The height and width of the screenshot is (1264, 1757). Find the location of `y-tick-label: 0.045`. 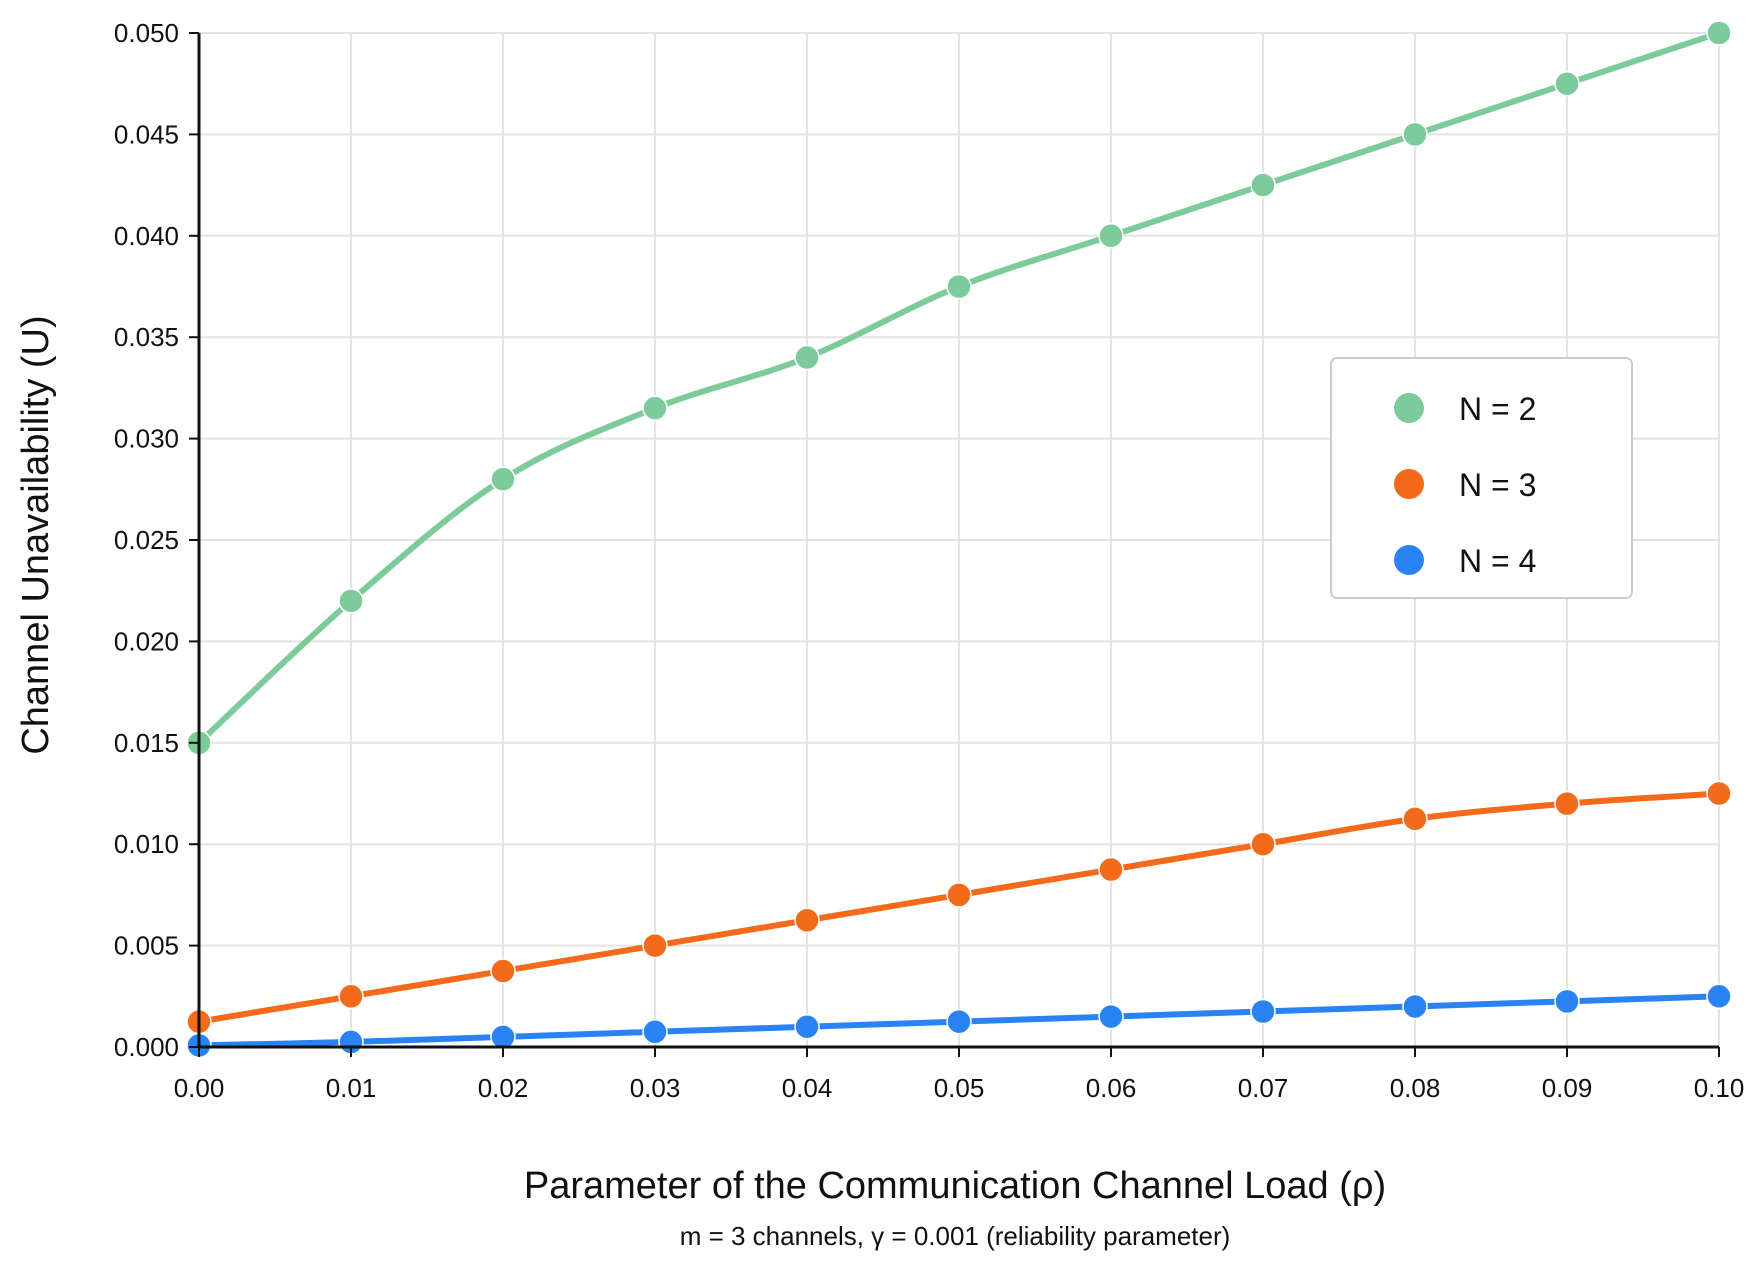

y-tick-label: 0.045 is located at coordinates (146, 134).